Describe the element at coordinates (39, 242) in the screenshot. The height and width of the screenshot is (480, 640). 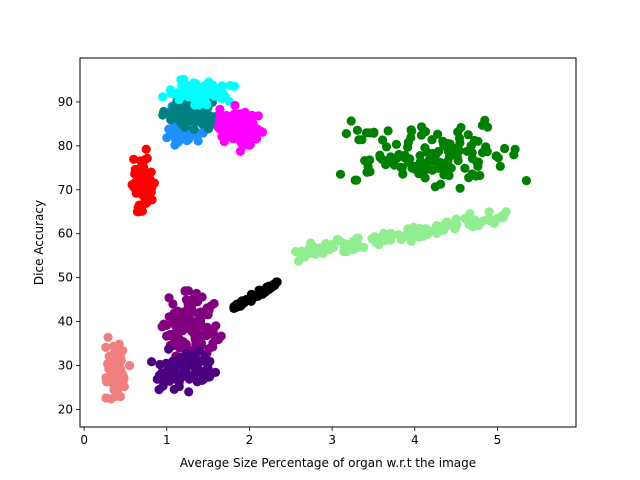
I see `y-axis-label: Dice Accuracy` at that location.